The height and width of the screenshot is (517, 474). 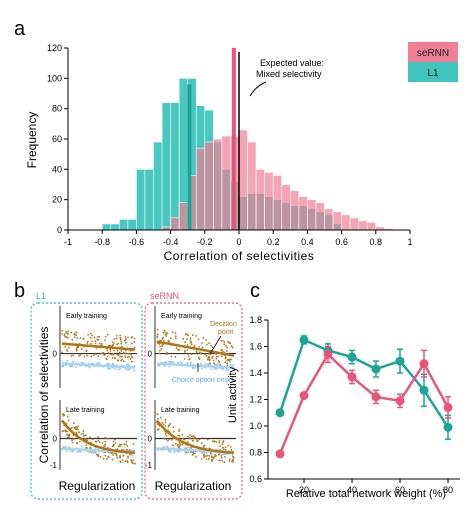 What do you see at coordinates (433, 73) in the screenshot?
I see `legend-l1-label: L1` at bounding box center [433, 73].